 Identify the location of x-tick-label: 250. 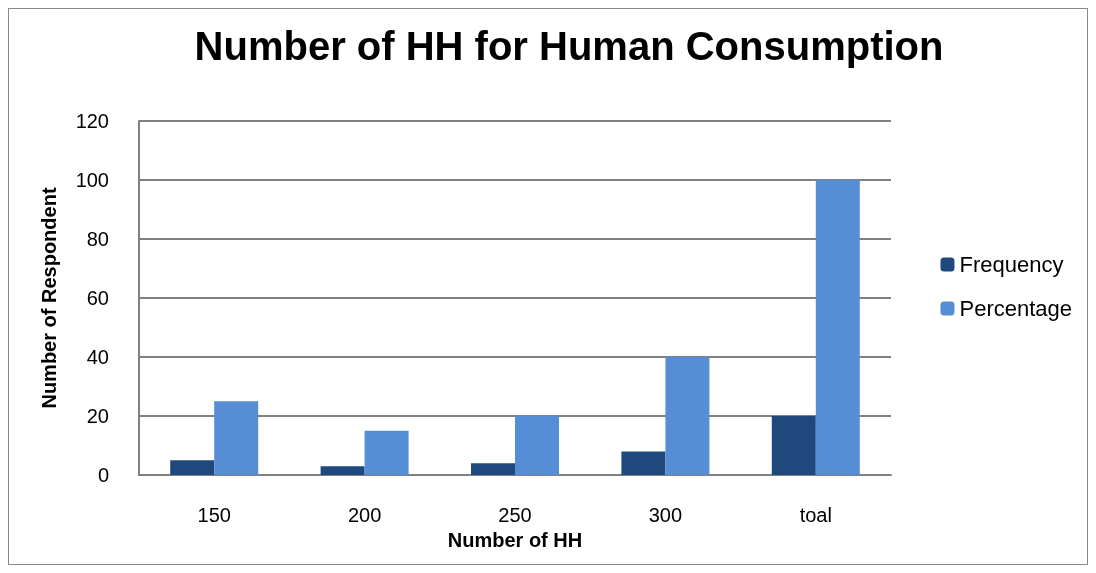
(515, 515).